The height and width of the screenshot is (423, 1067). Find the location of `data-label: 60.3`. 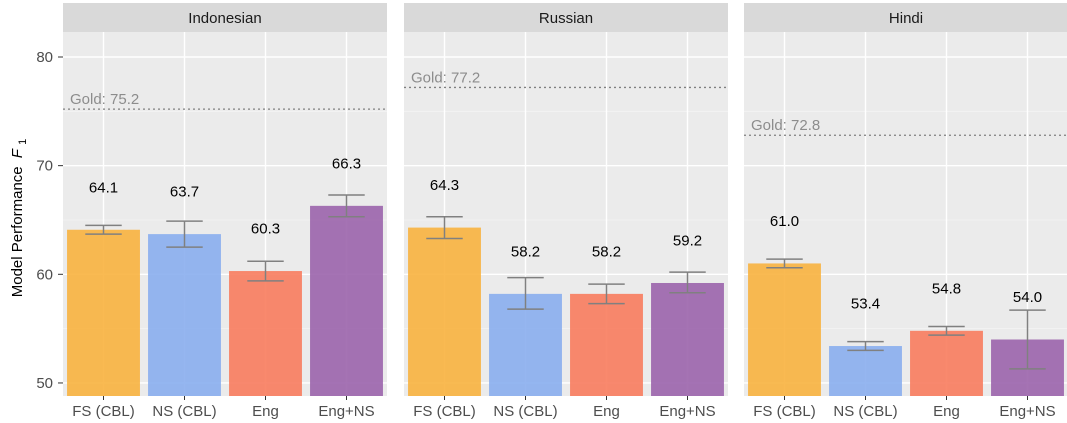

data-label: 60.3 is located at coordinates (265, 229).